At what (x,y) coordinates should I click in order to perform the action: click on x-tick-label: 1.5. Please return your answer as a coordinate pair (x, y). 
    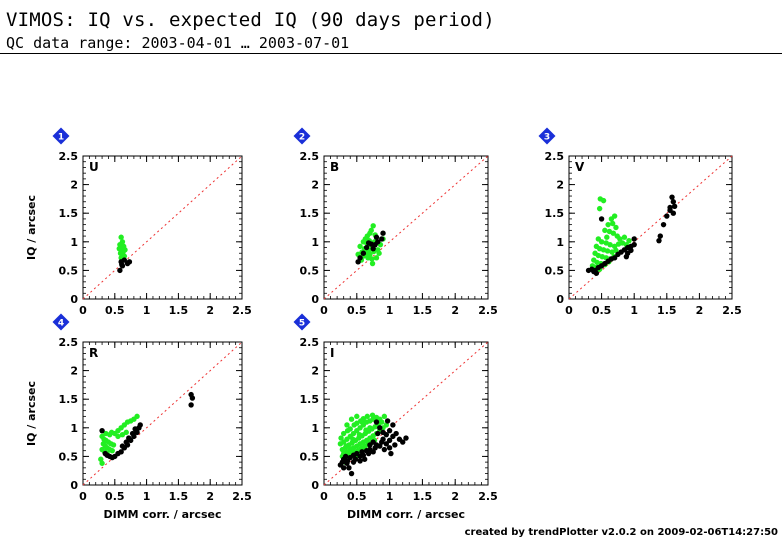
    Looking at the image, I should click on (667, 310).